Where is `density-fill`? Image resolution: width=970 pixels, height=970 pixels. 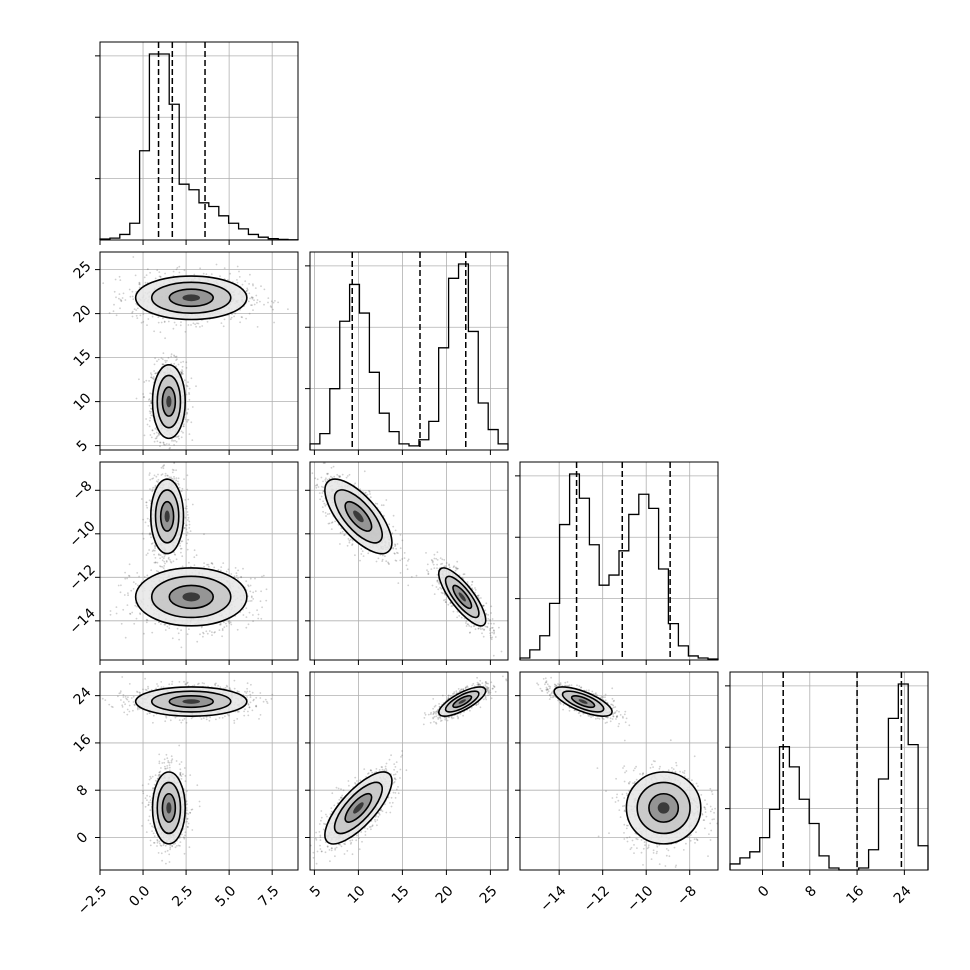
density-fill is located at coordinates (191, 298).